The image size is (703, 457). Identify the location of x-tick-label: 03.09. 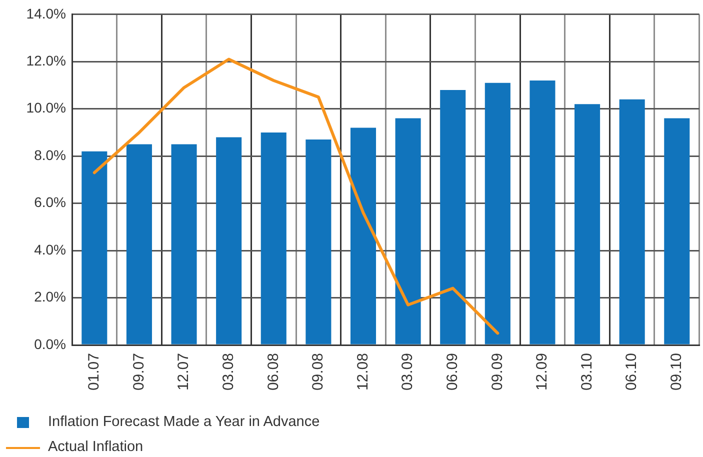
(407, 372).